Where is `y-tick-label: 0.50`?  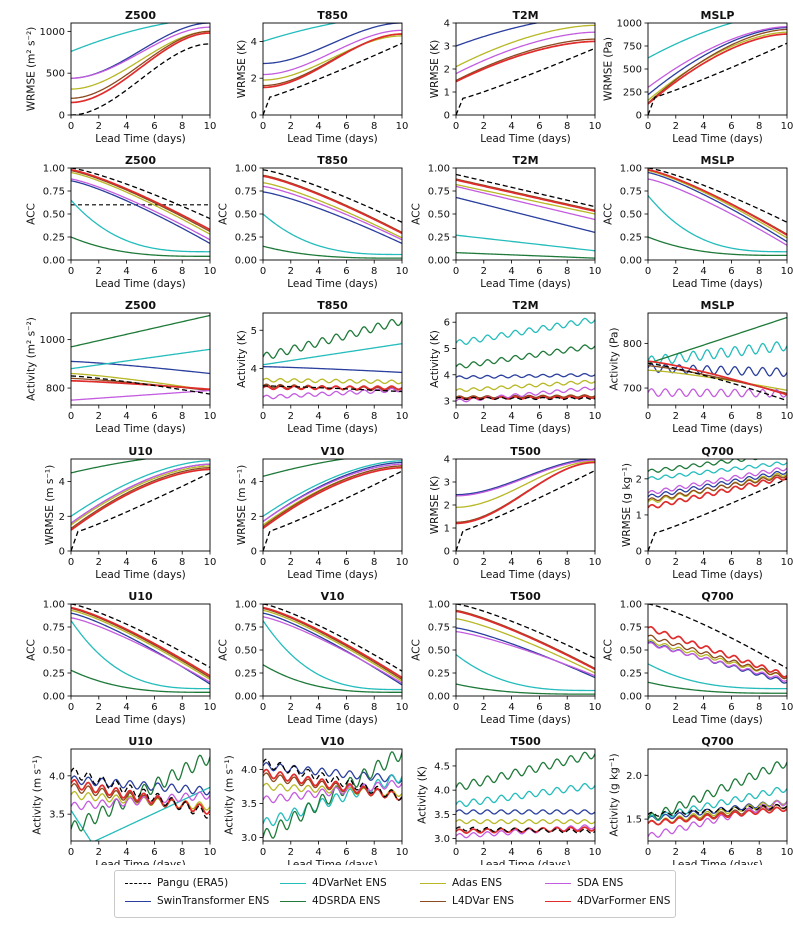 y-tick-label: 0.50 is located at coordinates (631, 215).